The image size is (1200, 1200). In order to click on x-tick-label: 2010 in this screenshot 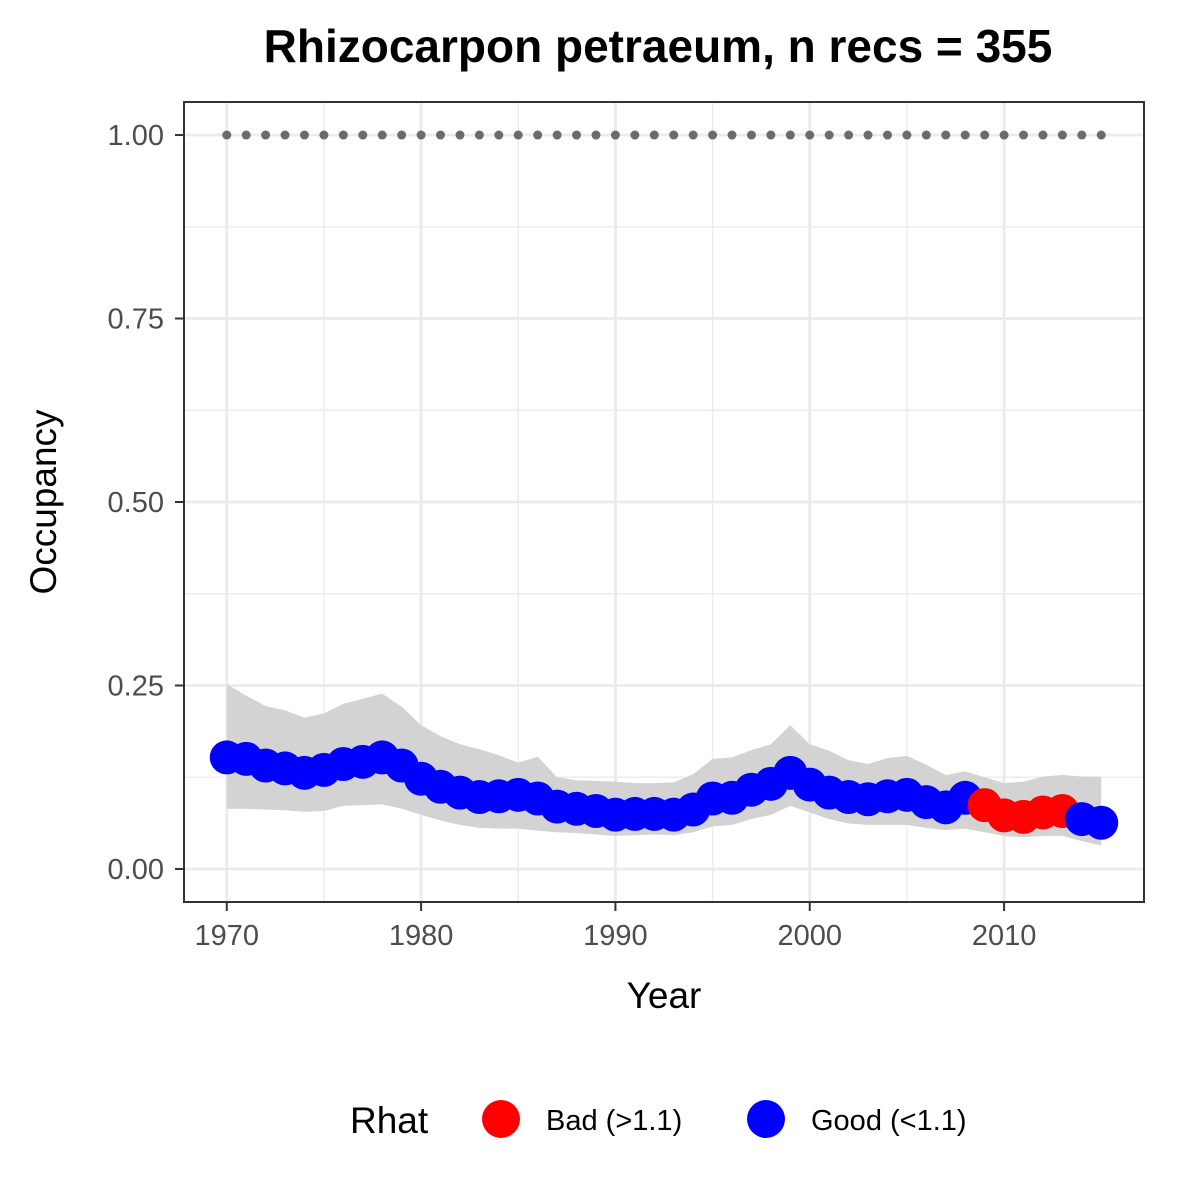, I will do `click(1004, 936)`.